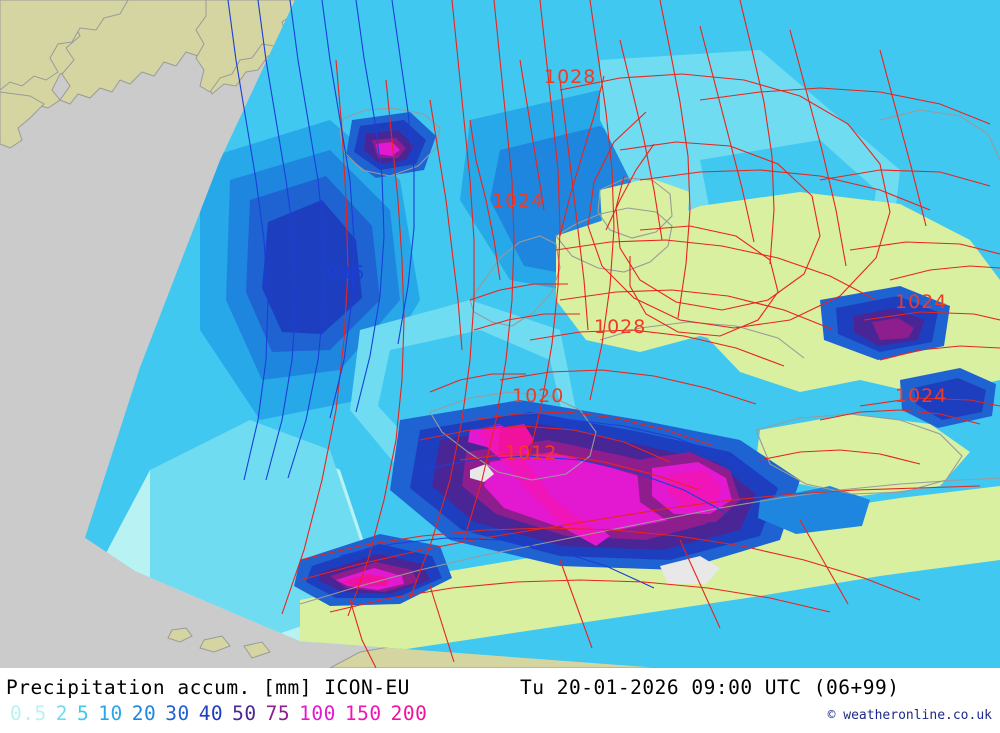 The image size is (1000, 733). I want to click on legend-level-20: 20, so click(144, 713).